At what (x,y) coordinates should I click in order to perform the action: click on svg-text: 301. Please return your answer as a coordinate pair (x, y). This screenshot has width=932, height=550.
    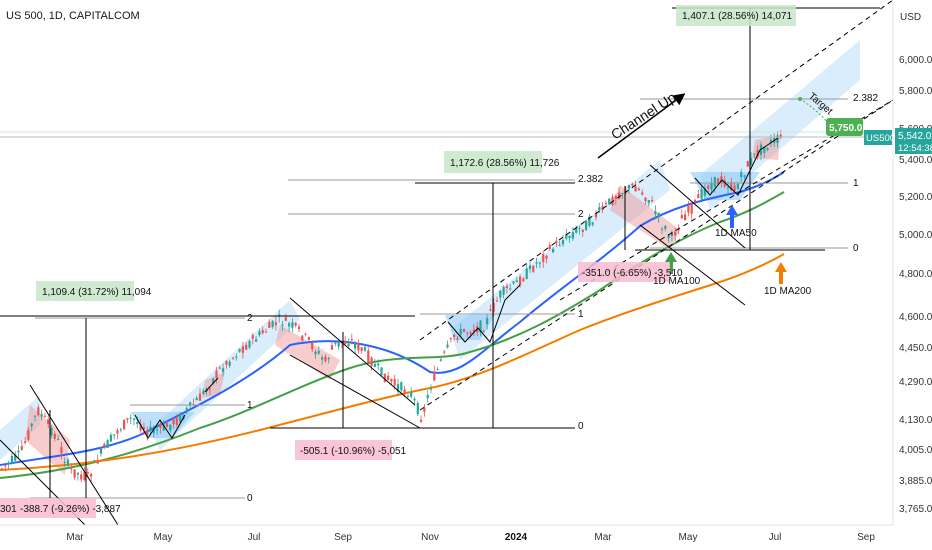
    Looking at the image, I should click on (8, 509).